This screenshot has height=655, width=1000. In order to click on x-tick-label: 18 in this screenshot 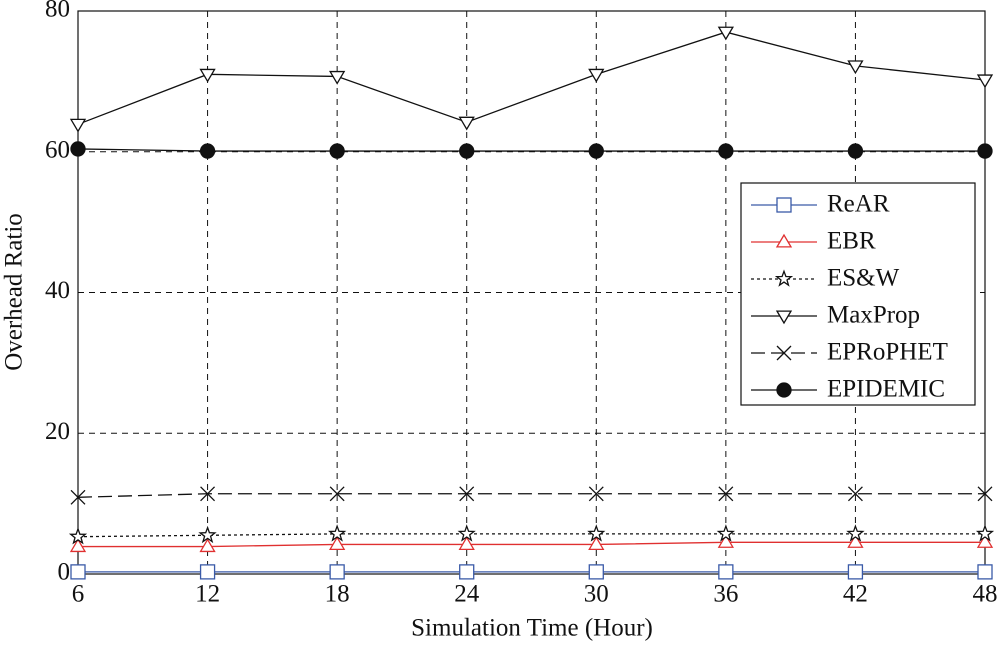, I will do `click(337, 594)`.